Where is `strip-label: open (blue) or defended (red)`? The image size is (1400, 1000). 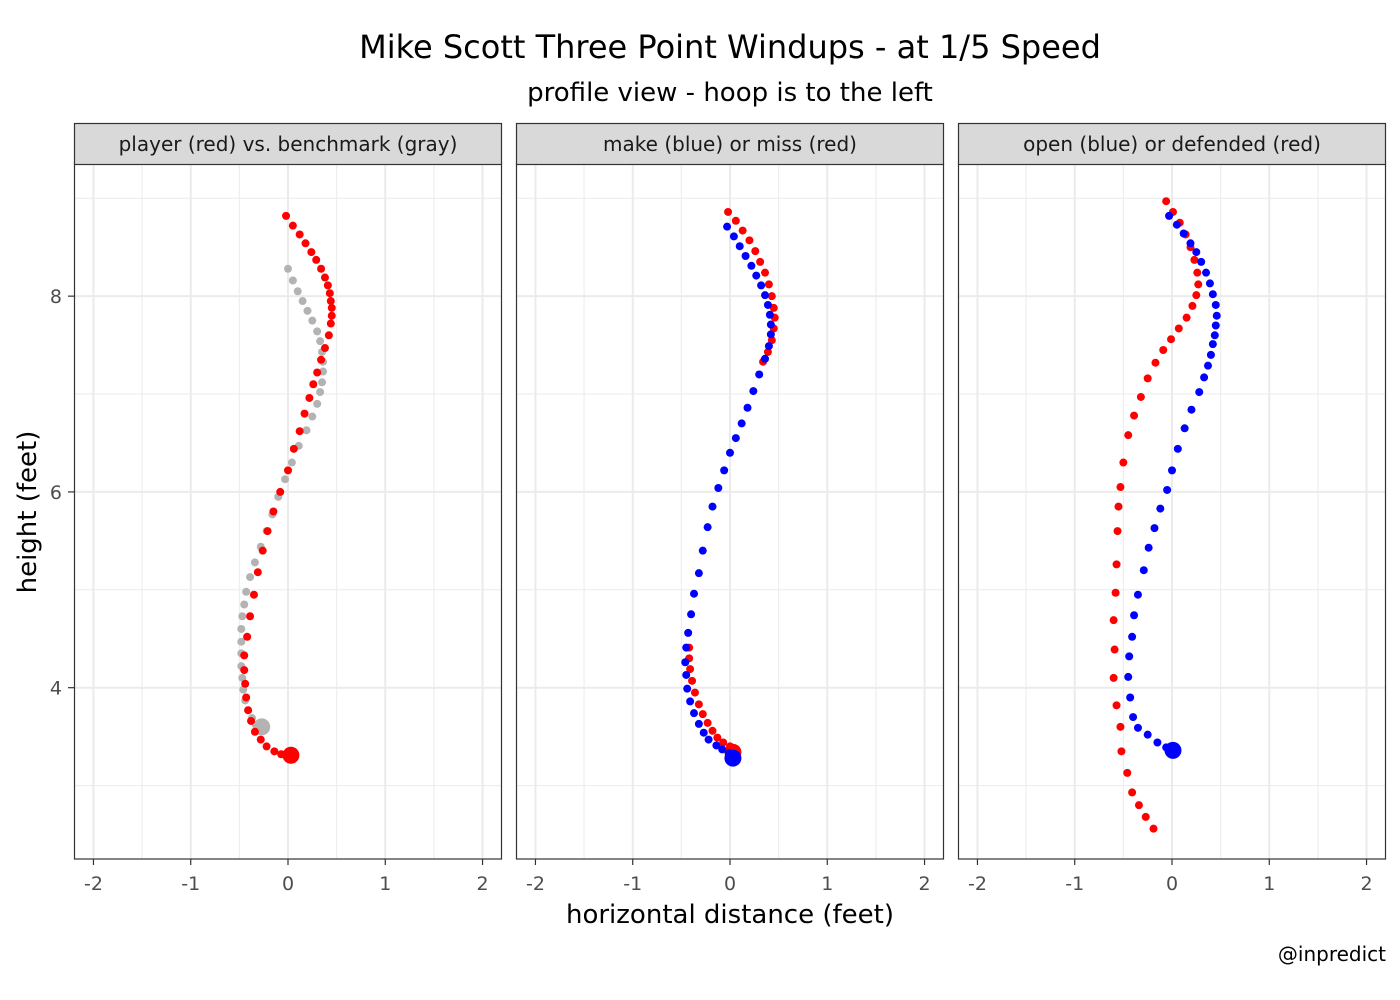
strip-label: open (blue) or defended (red) is located at coordinates (1172, 144).